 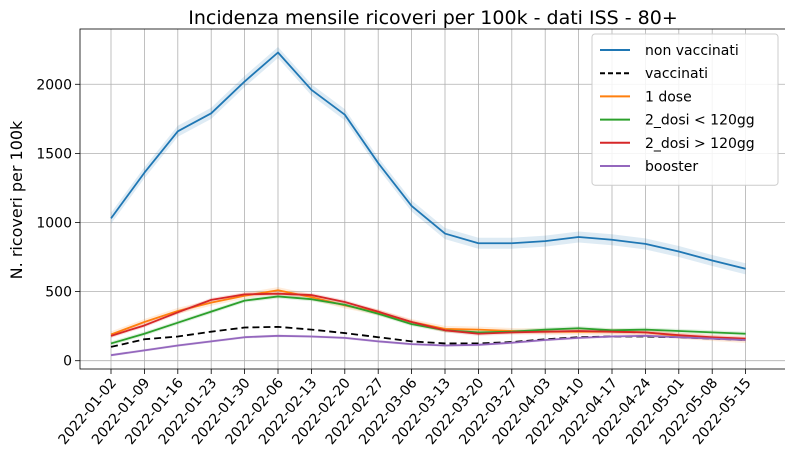 What do you see at coordinates (54, 85) in the screenshot?
I see `y-tick-label: 2000` at bounding box center [54, 85].